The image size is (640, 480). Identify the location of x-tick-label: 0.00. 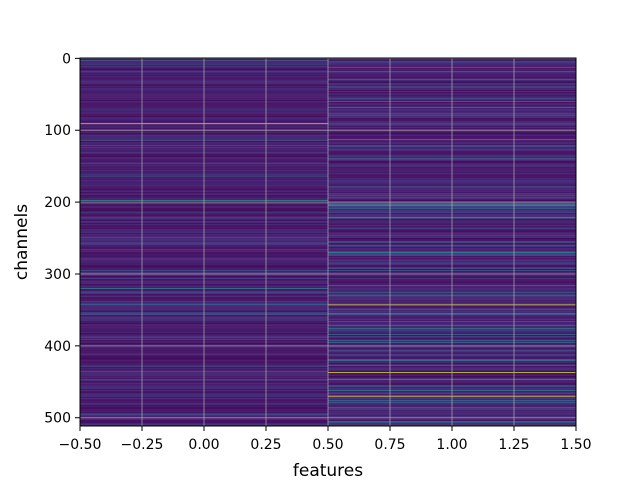
(203, 445).